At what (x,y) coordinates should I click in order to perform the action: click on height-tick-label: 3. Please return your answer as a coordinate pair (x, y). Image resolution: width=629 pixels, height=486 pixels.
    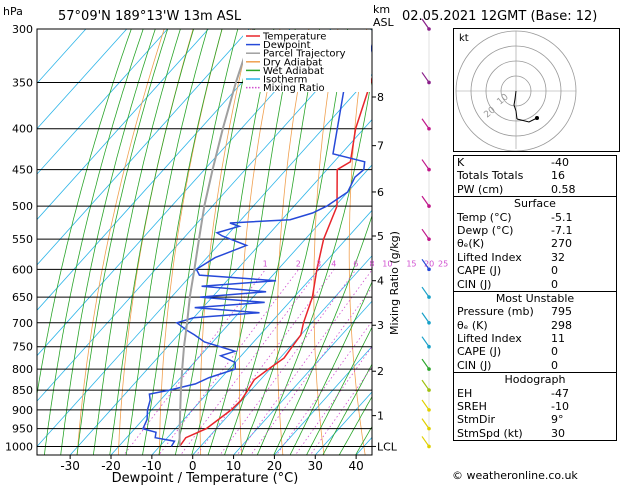
    Looking at the image, I should click on (380, 325).